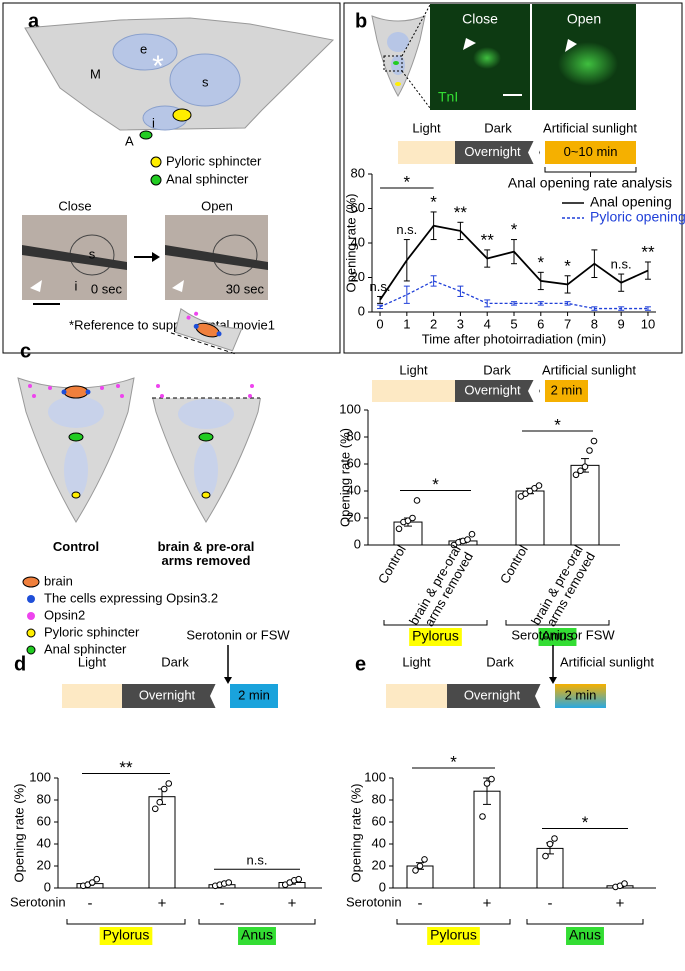 This screenshot has height=971, width=685. Describe the element at coordinates (76, 285) in the screenshot. I see `photo-label: i` at that location.